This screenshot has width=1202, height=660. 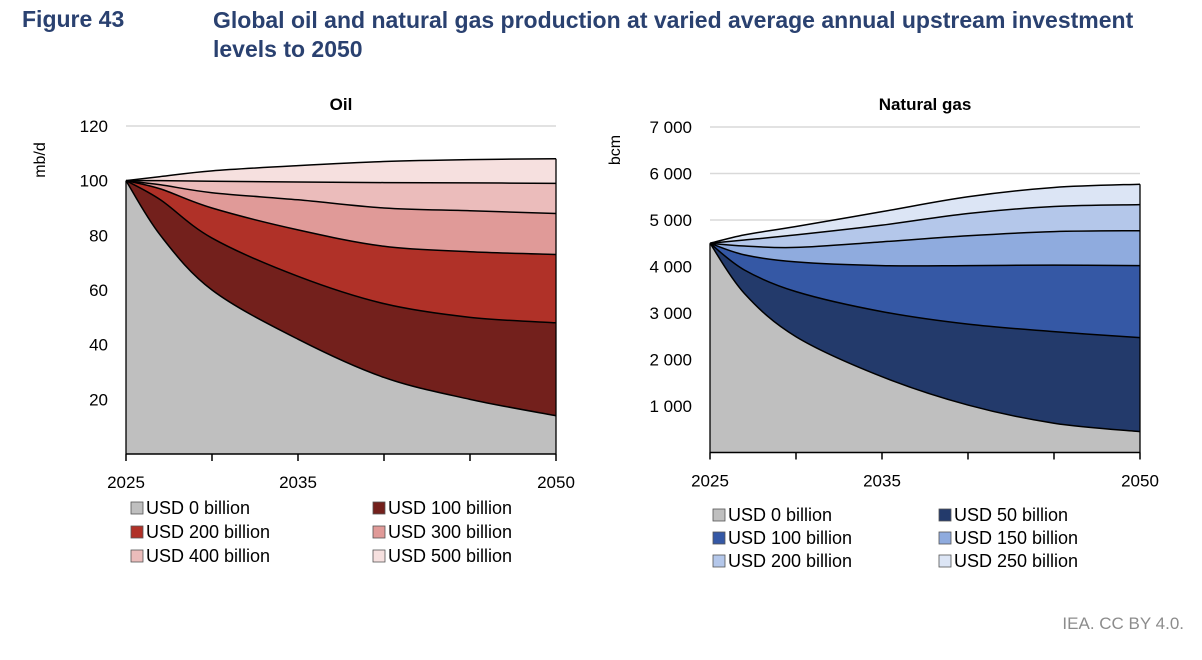 I want to click on legend-item: USD 250 billion, so click(x=1008, y=561).